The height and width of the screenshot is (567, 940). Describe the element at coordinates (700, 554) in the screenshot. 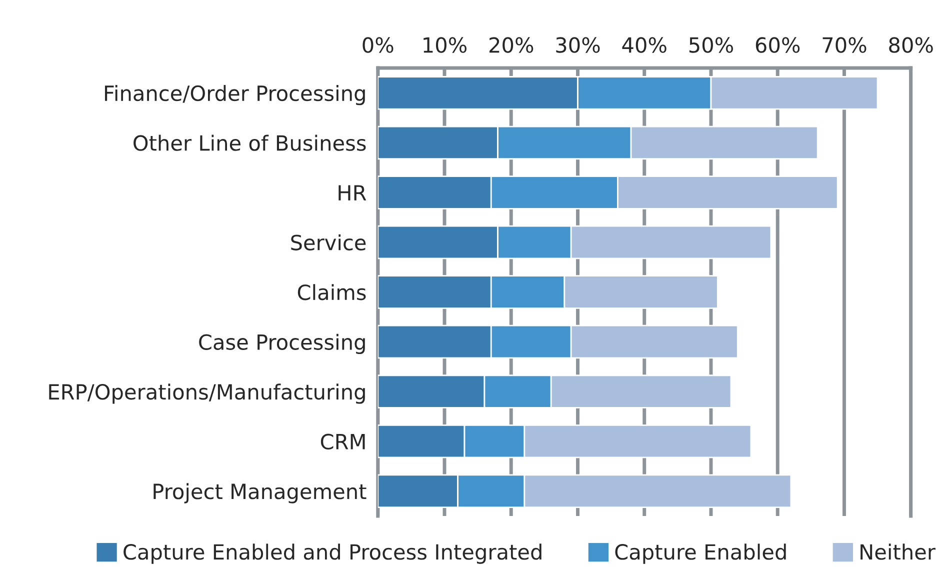

I see `legend-label: Capture Enabled` at that location.